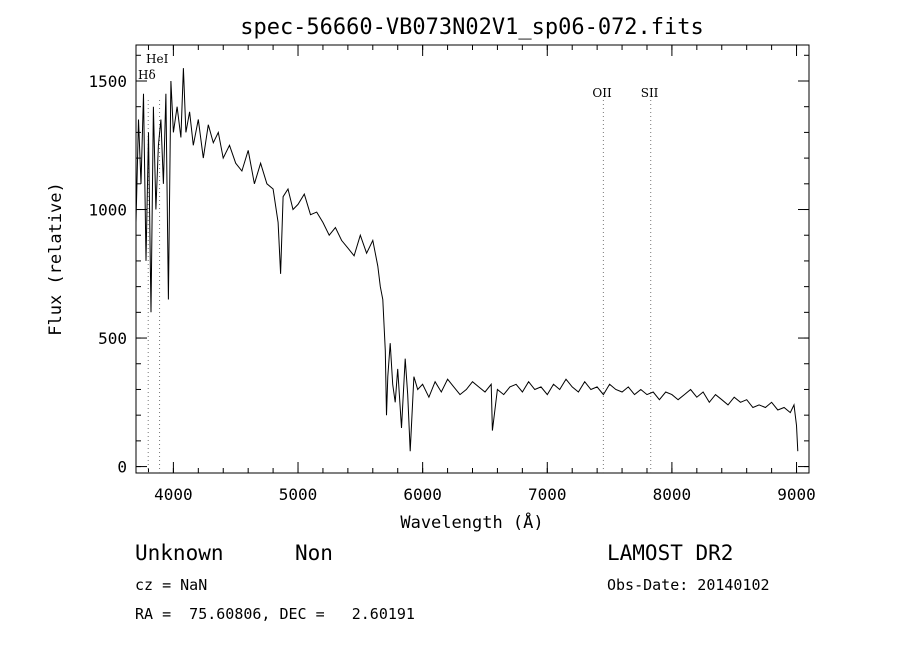 Image resolution: width=900 pixels, height=650 pixels. I want to click on footer-subclass: Non, so click(314, 553).